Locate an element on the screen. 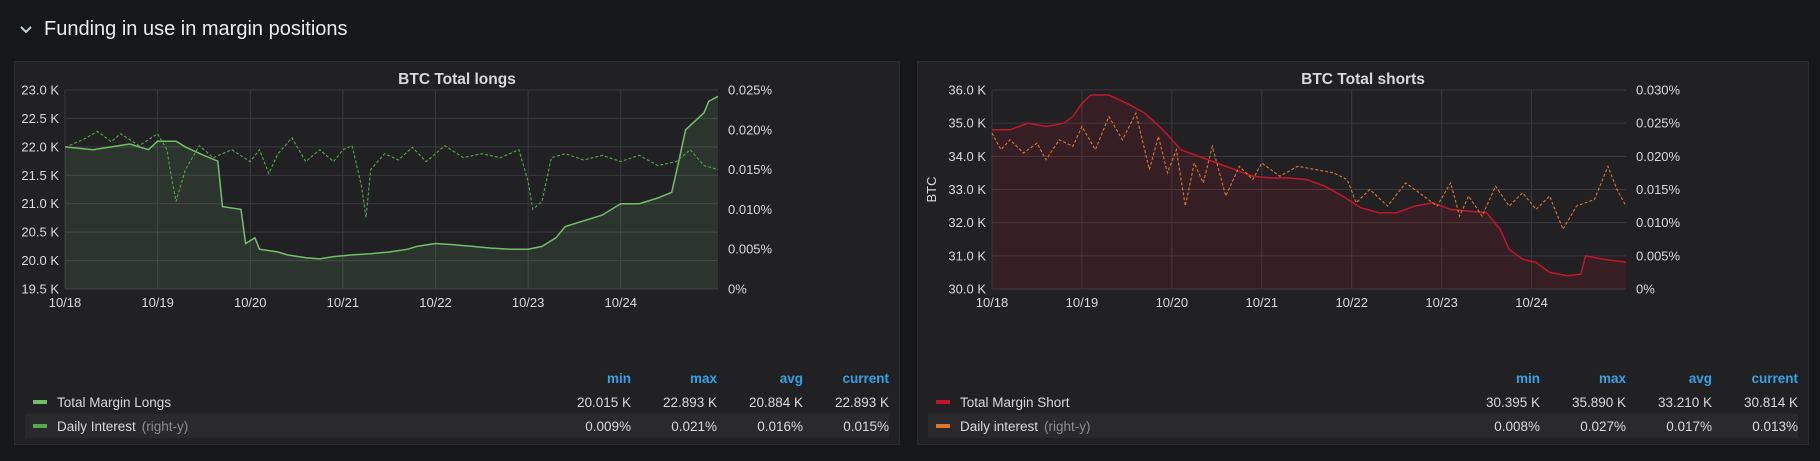  panel-title: BTC Total longs is located at coordinates (457, 79).